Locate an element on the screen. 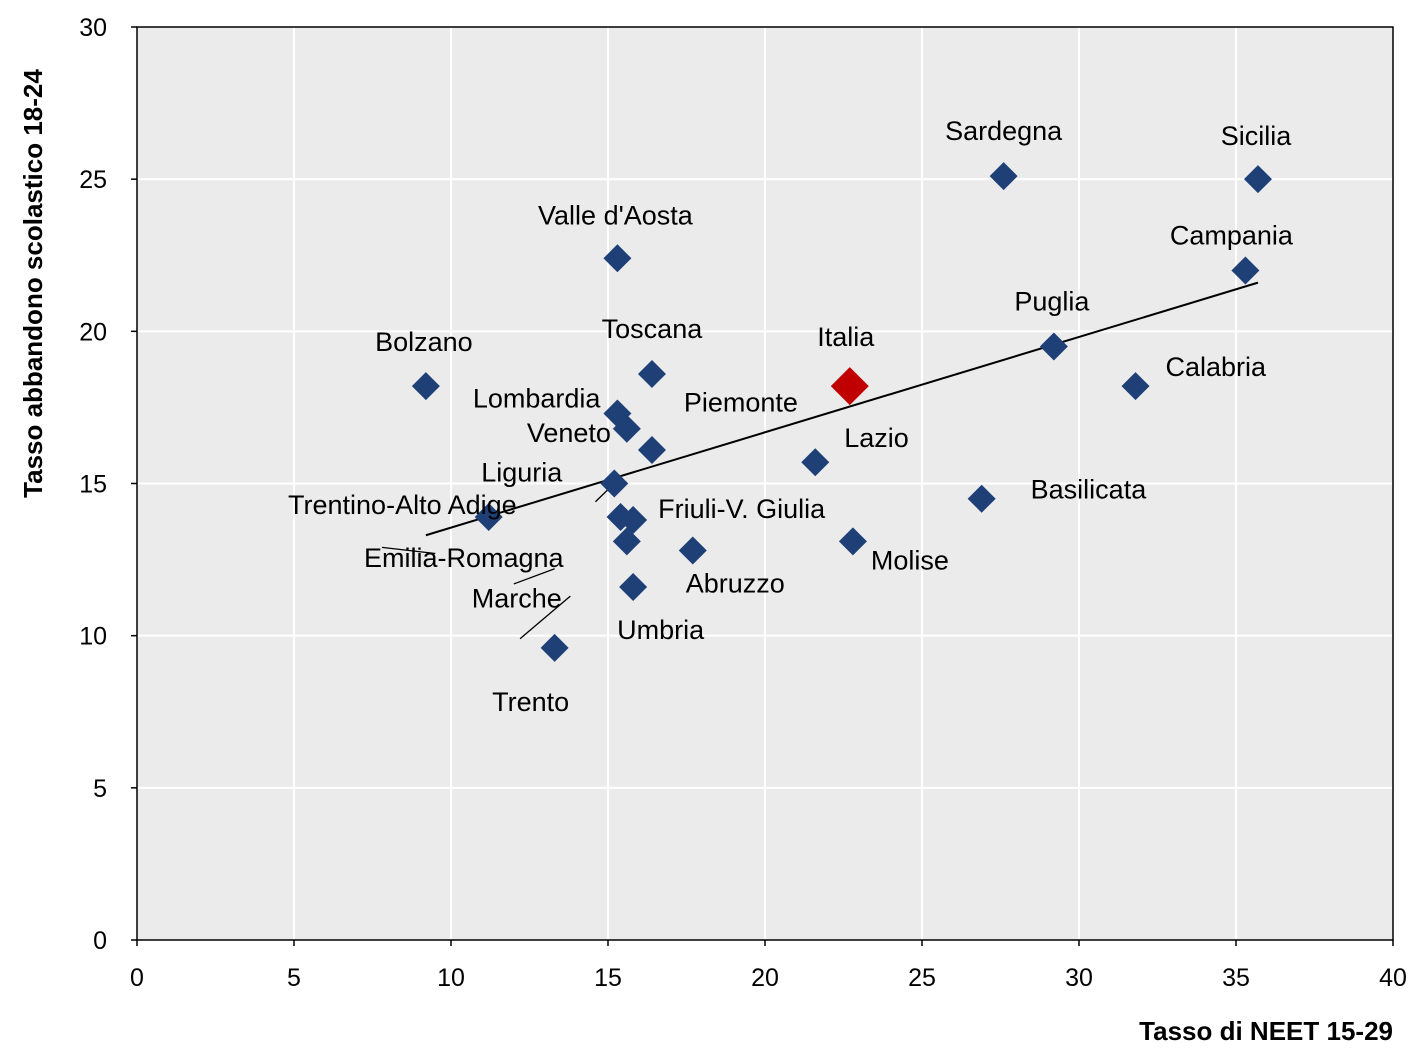 This screenshot has width=1410, height=1048. y-tick-label: 0 is located at coordinates (100, 941).